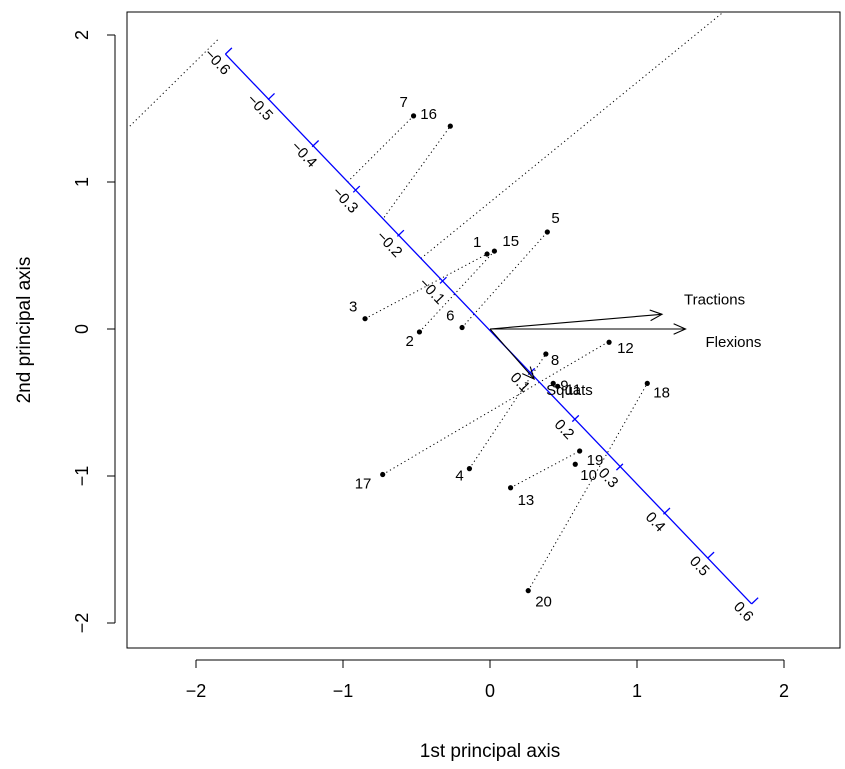  Describe the element at coordinates (459, 476) in the screenshot. I see `point-label-4: 4` at that location.